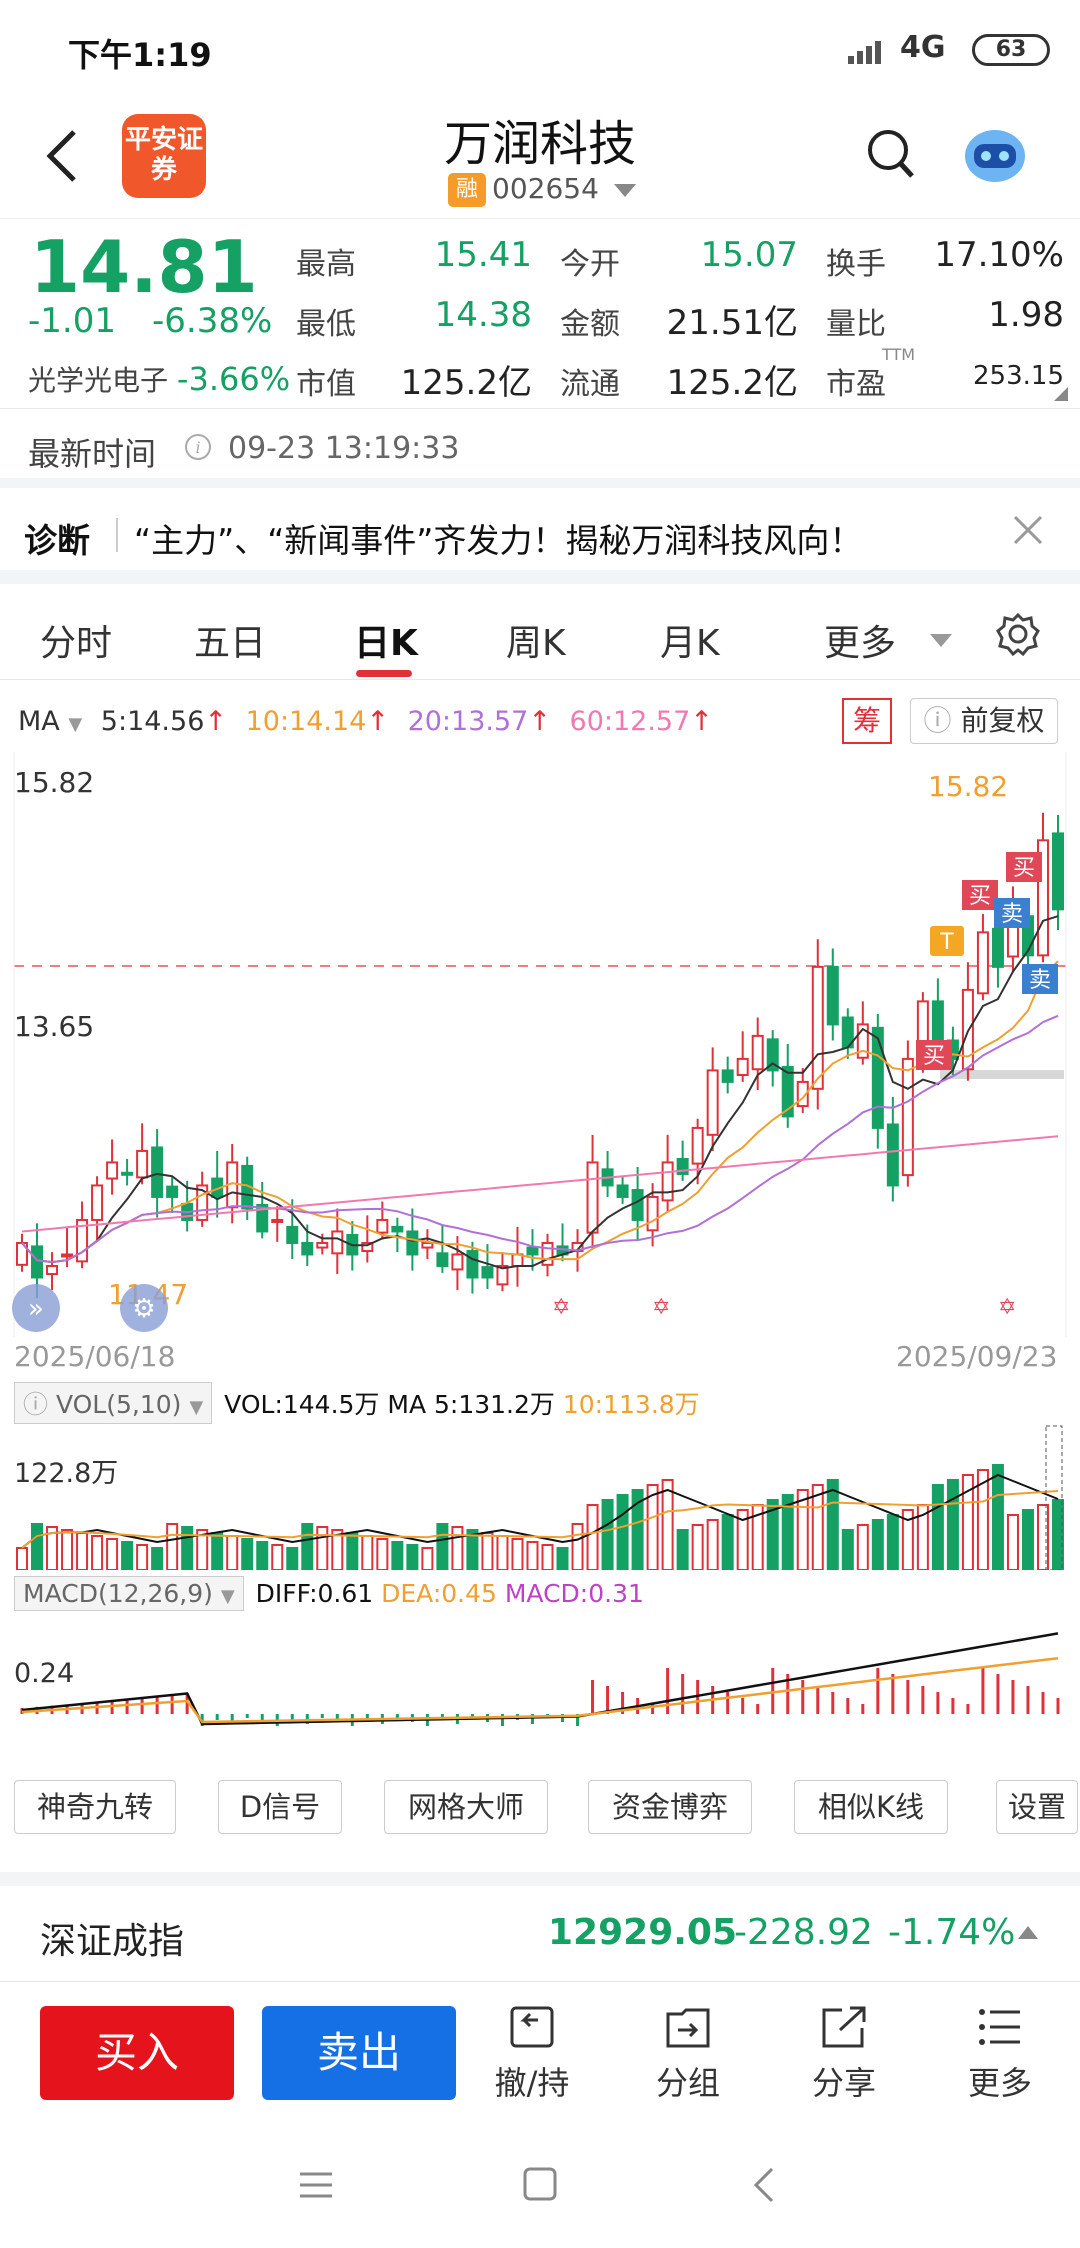 The image size is (1080, 2248). I want to click on buy-button: 买入, so click(137, 2053).